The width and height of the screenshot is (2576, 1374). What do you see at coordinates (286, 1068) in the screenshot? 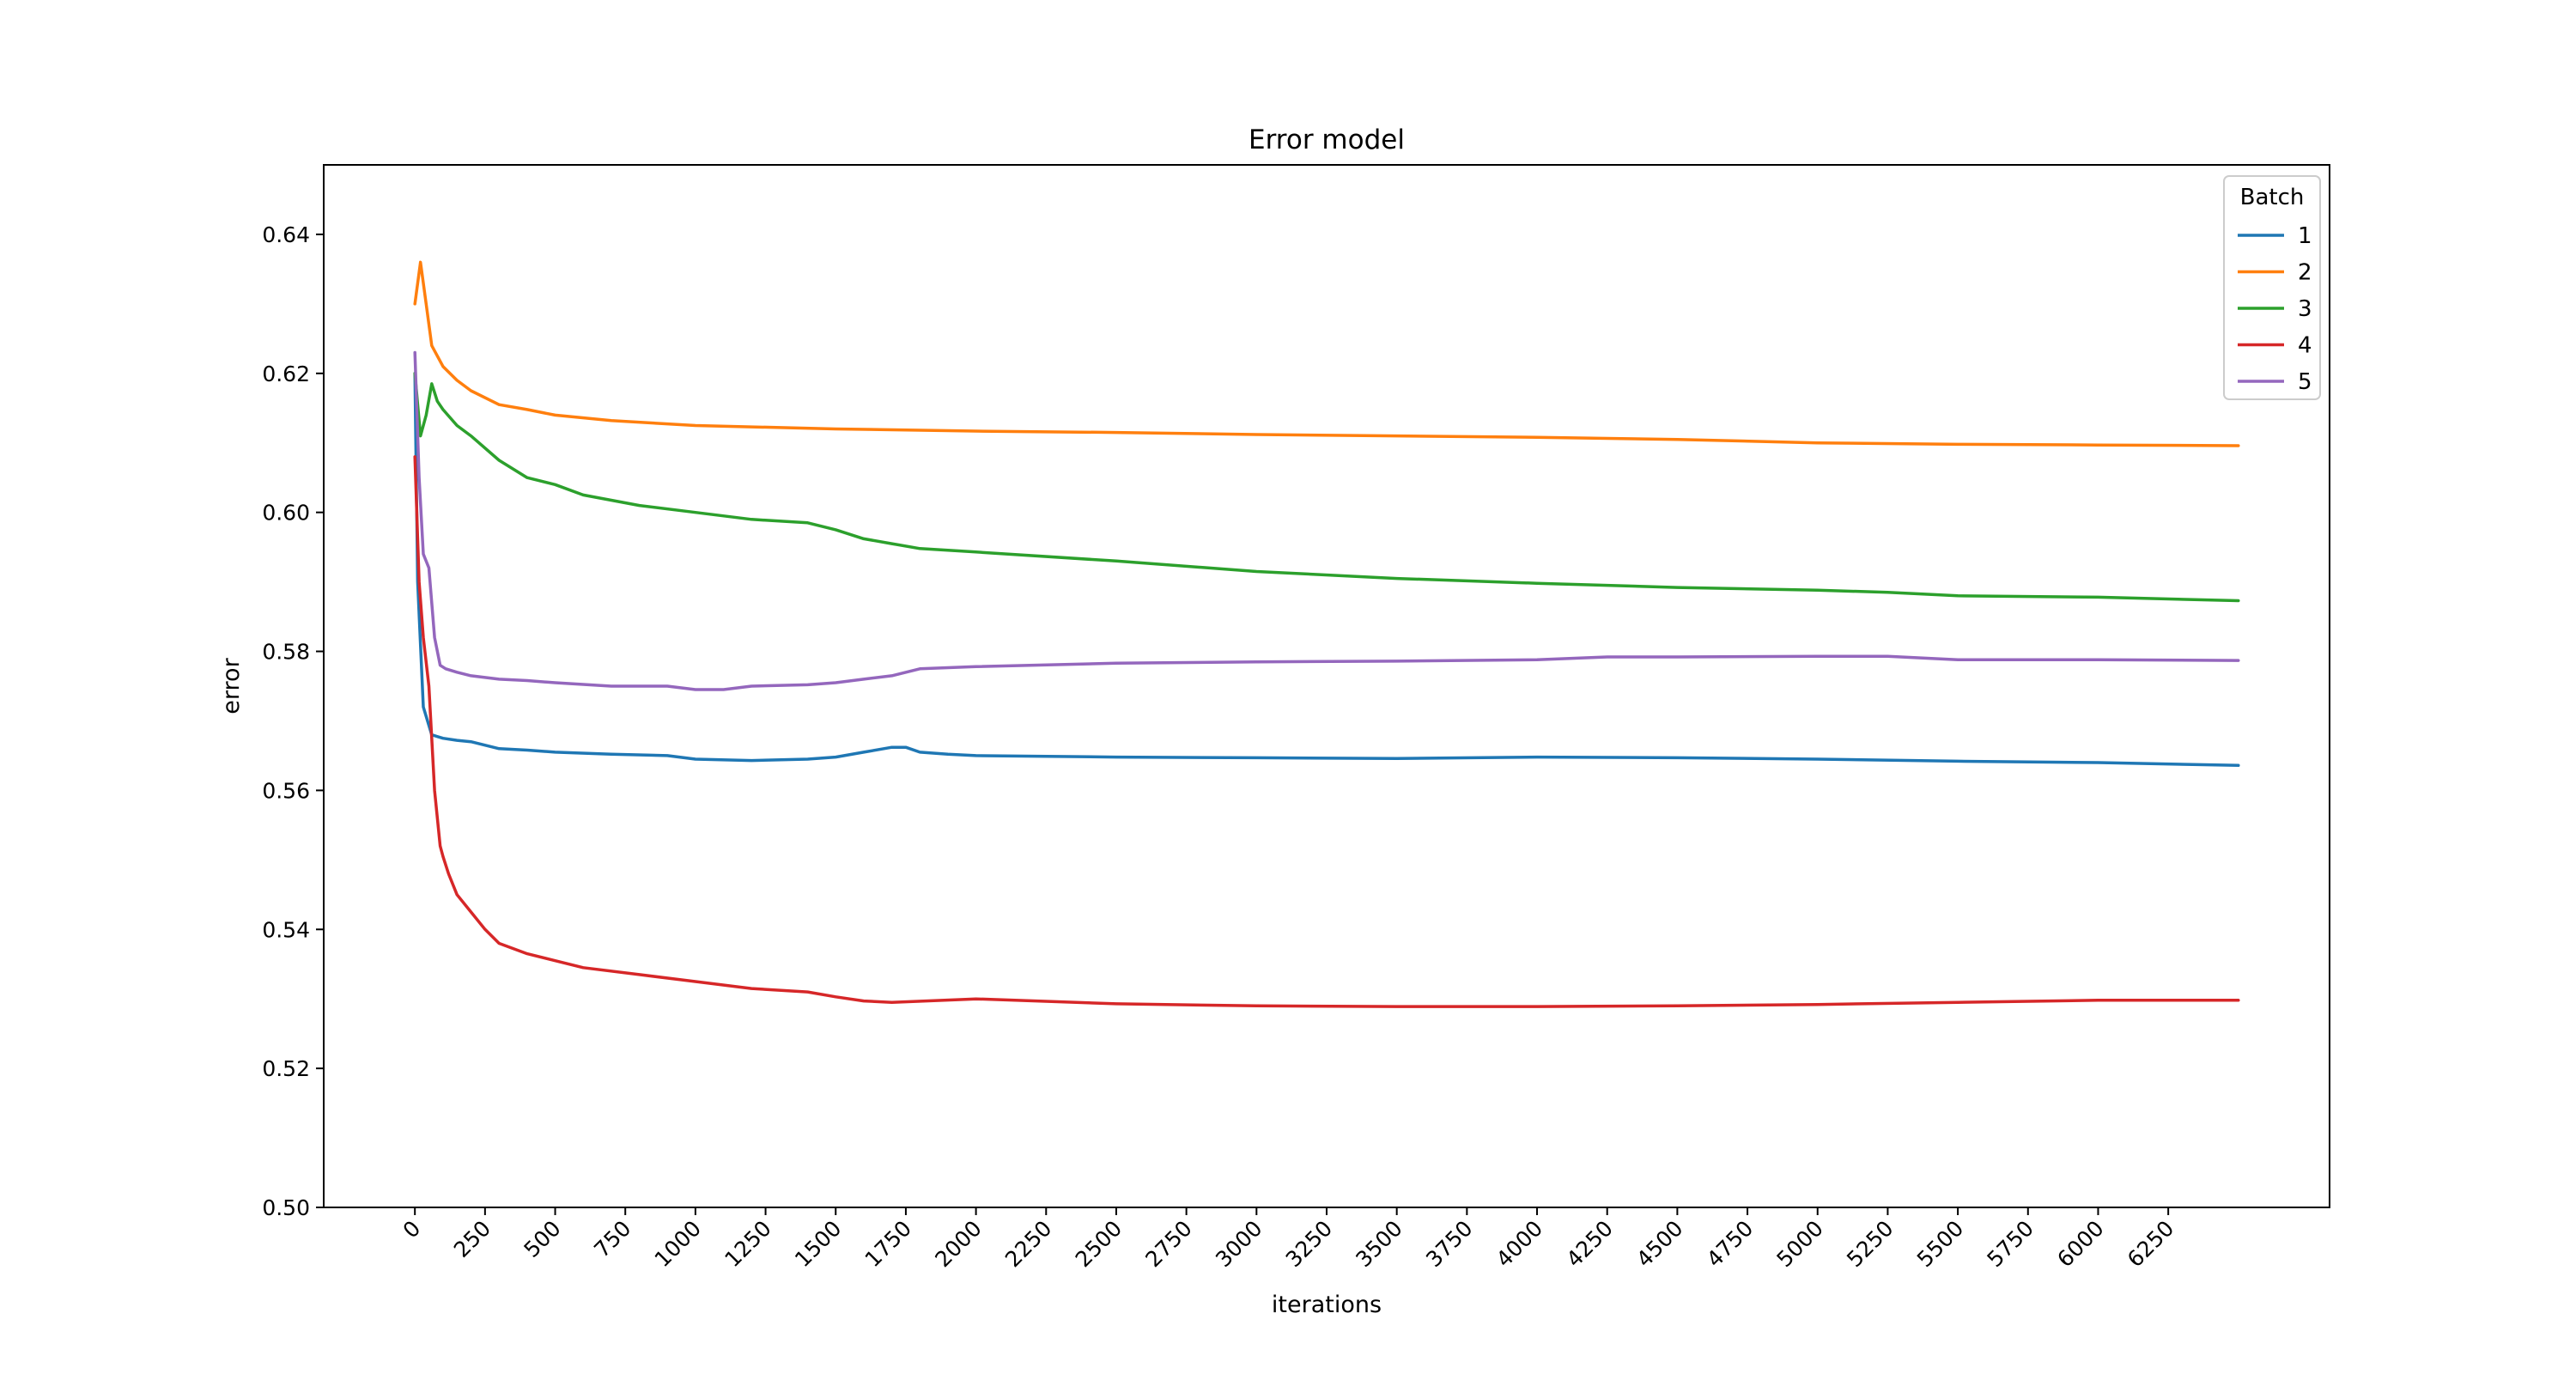
I see `y-tick-label: 0.52` at bounding box center [286, 1068].